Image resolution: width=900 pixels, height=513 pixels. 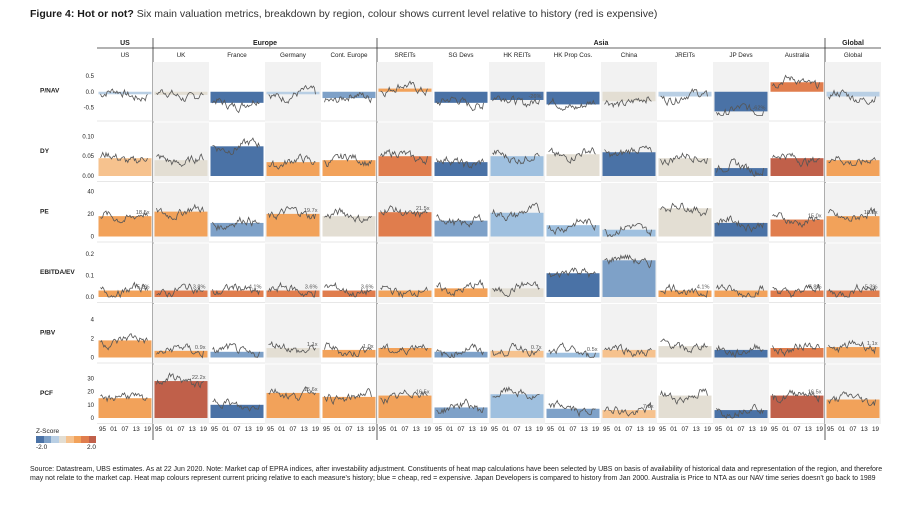 What do you see at coordinates (199, 378) in the screenshot?
I see `data-label: 22.2x` at bounding box center [199, 378].